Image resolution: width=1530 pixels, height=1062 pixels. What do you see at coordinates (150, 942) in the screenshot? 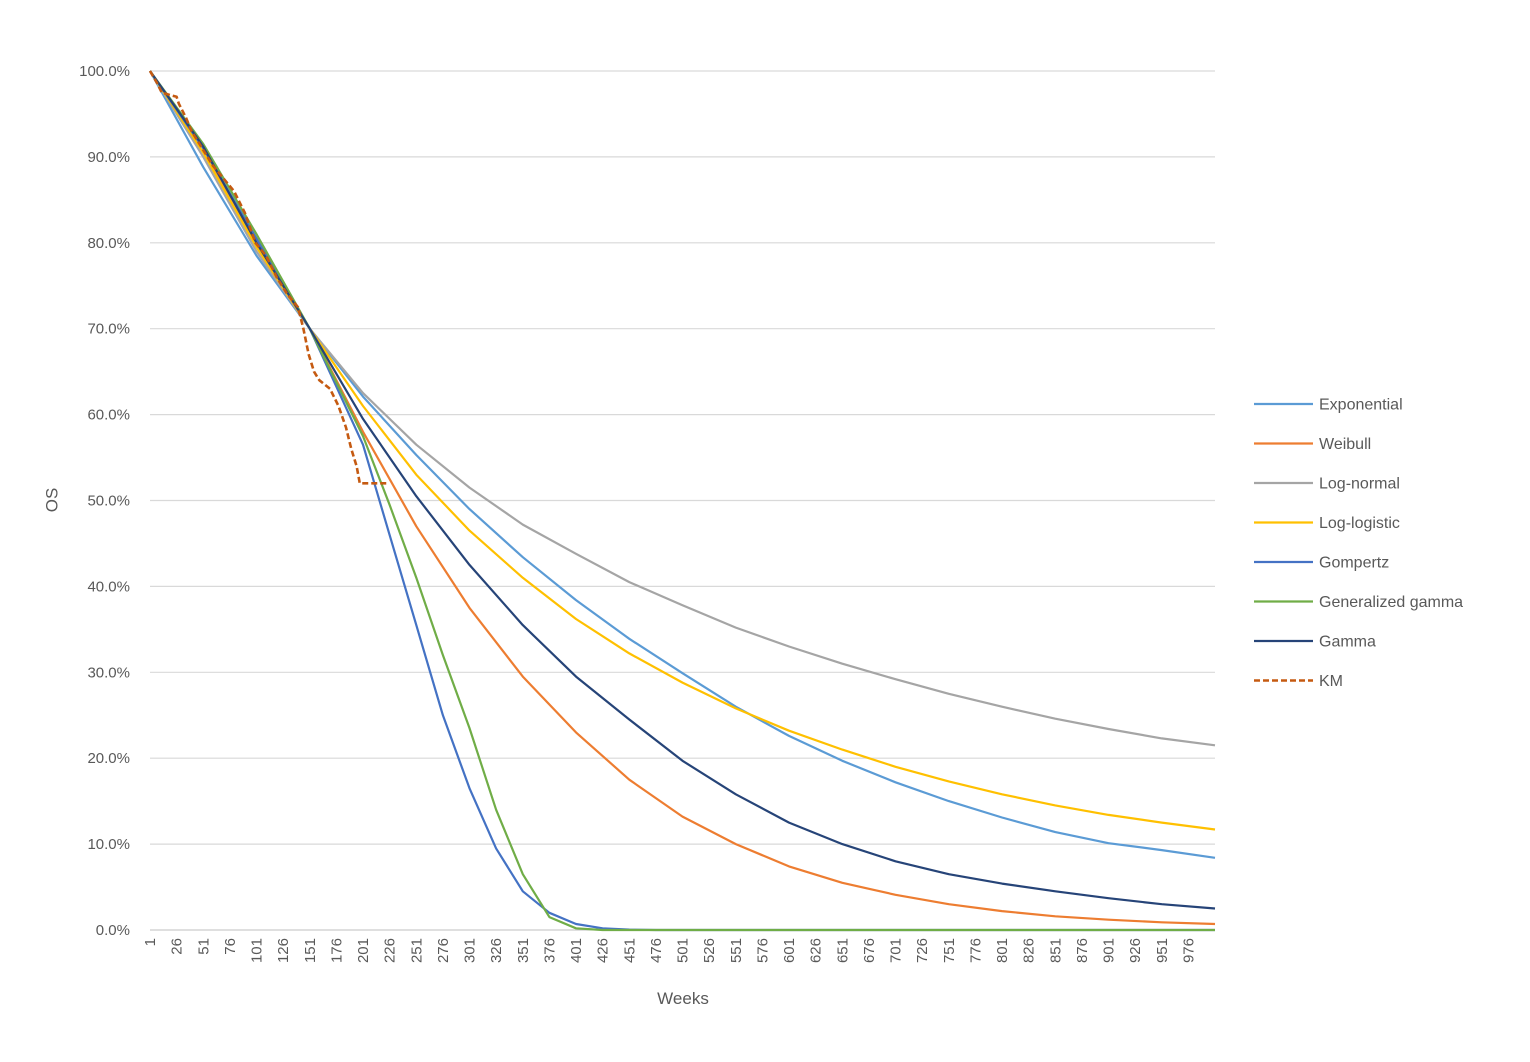
I see `x-tick-label: 1` at bounding box center [150, 942].